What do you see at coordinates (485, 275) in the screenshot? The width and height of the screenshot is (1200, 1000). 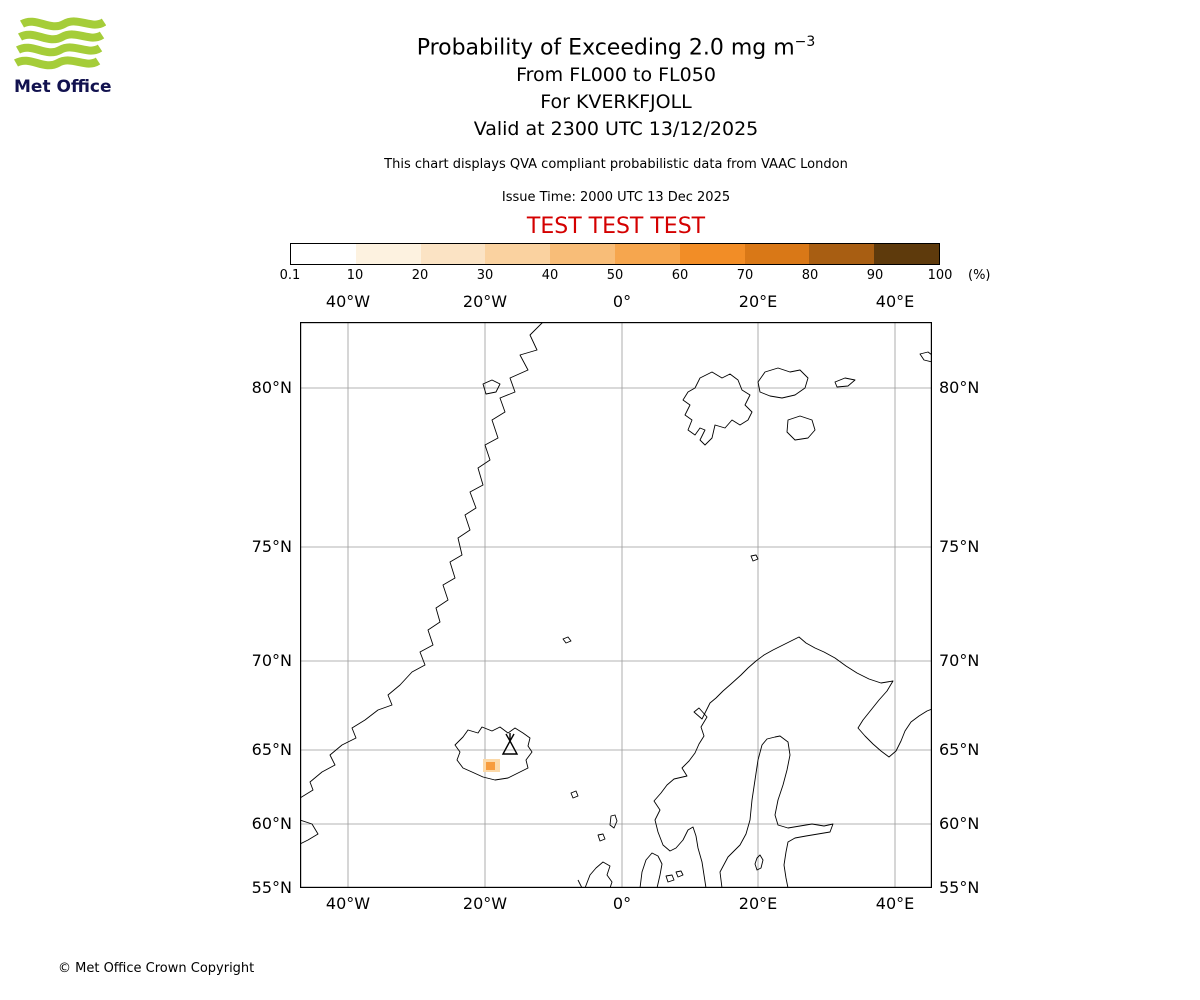 I see `colorbar-tick-label: 30` at bounding box center [485, 275].